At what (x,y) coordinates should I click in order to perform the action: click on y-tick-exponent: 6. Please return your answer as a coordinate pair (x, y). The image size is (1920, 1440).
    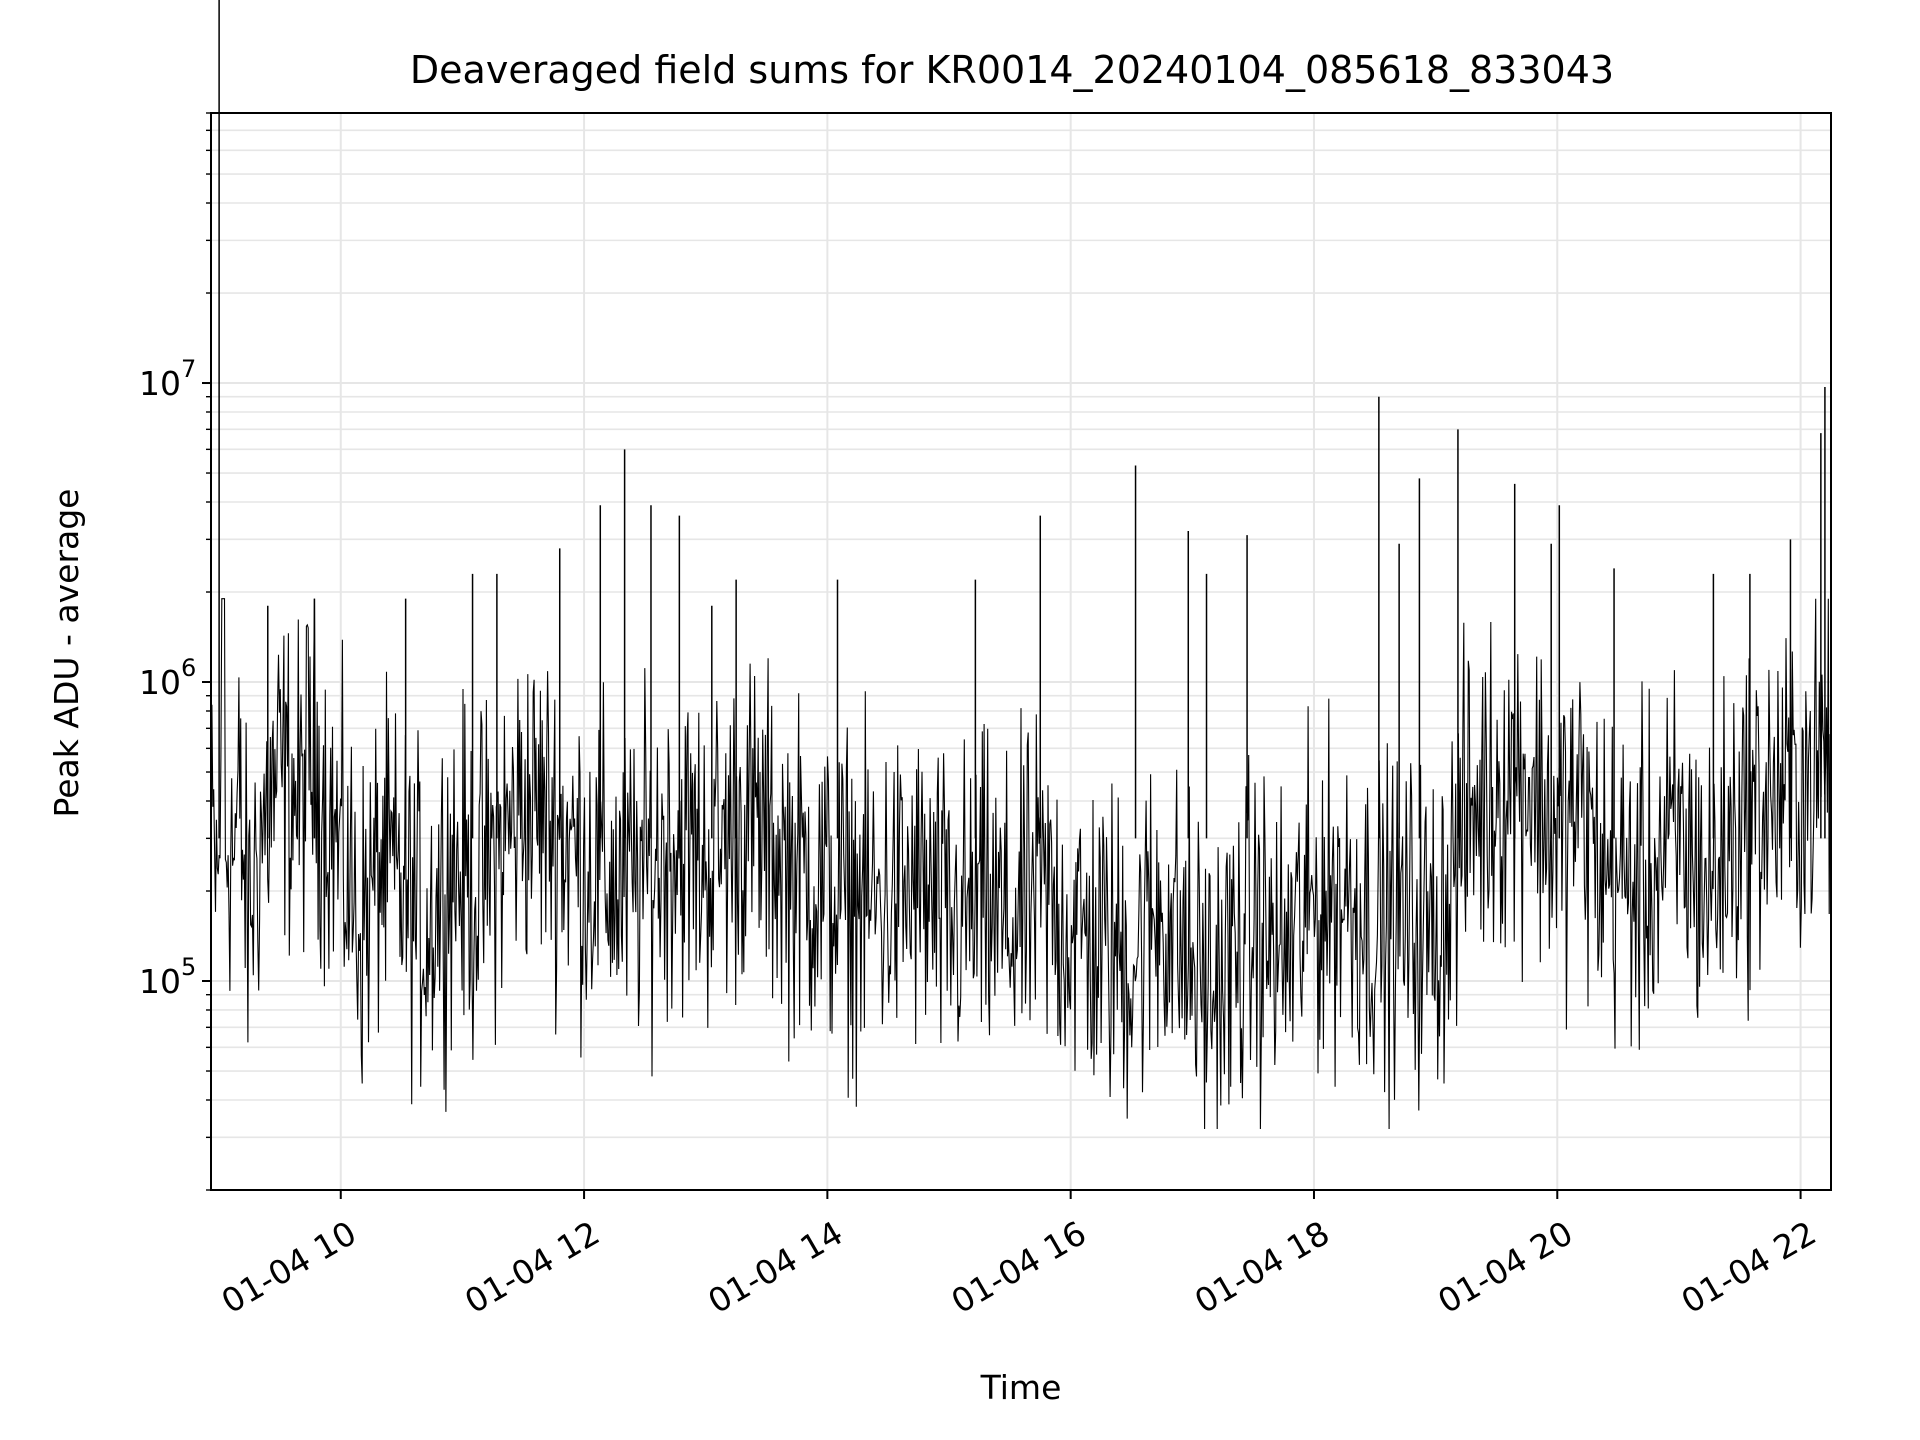
    Looking at the image, I should click on (188, 668).